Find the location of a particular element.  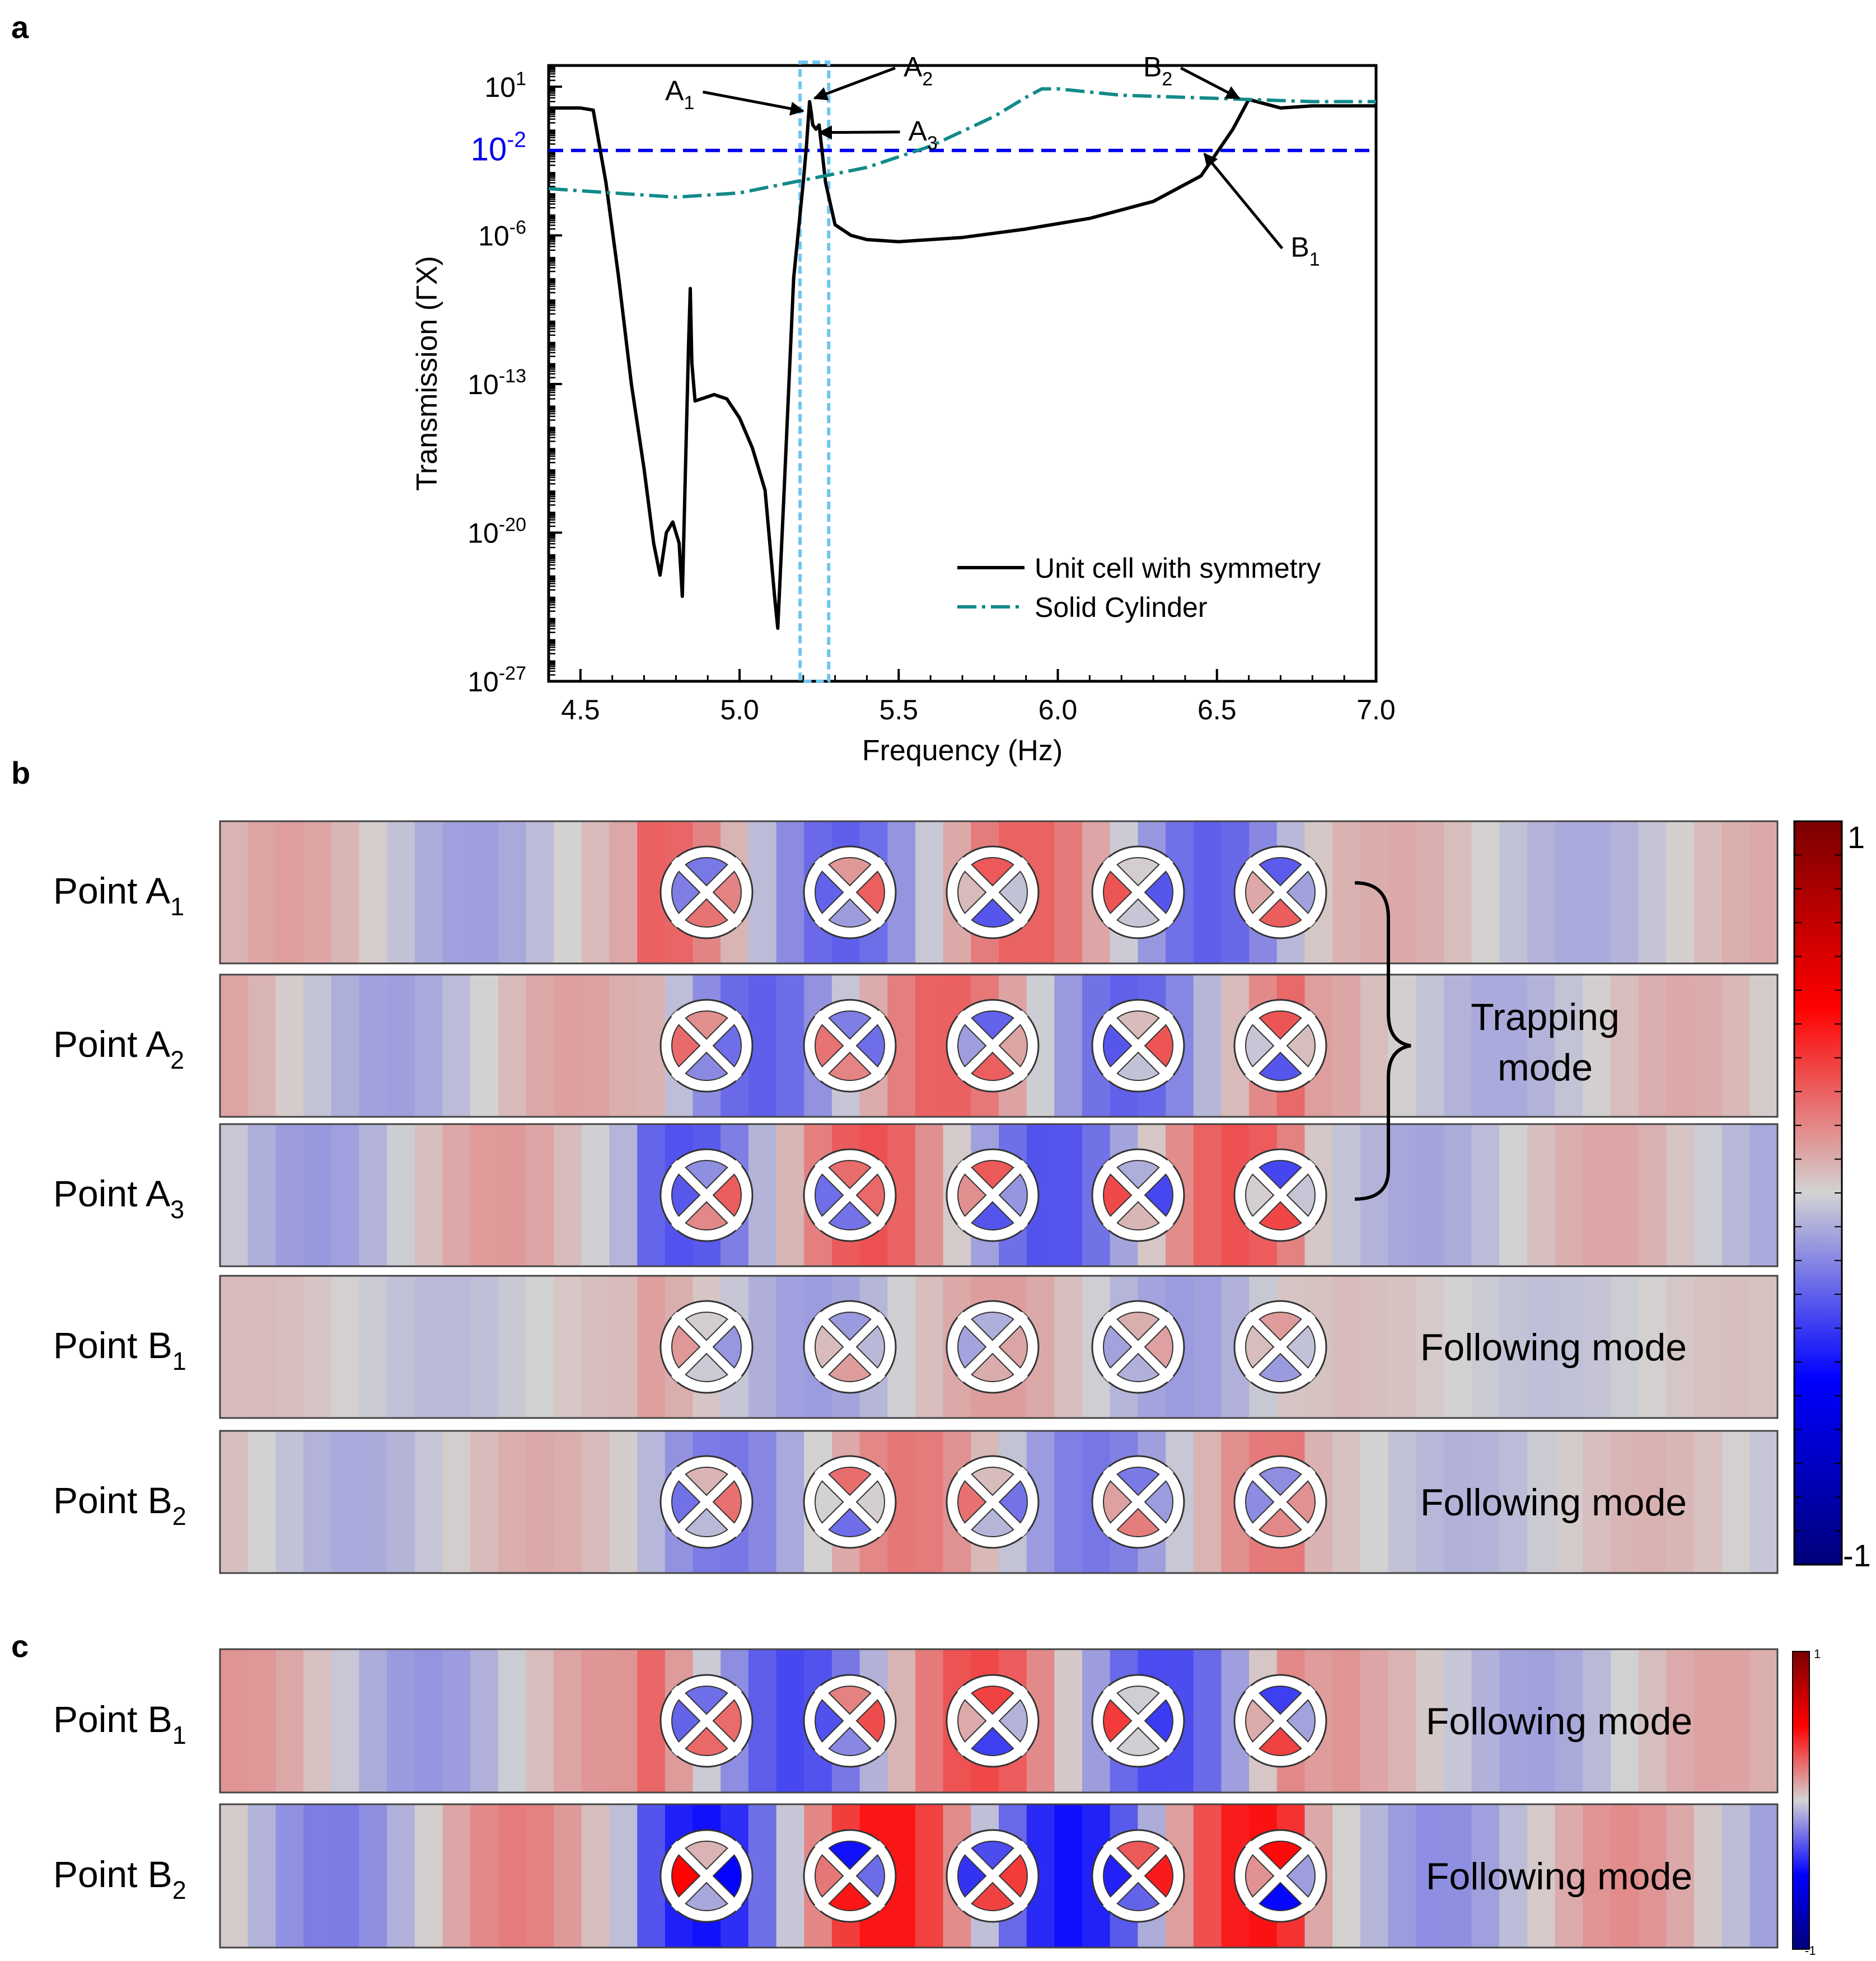

y-tick-label: 101 is located at coordinates (505, 86).